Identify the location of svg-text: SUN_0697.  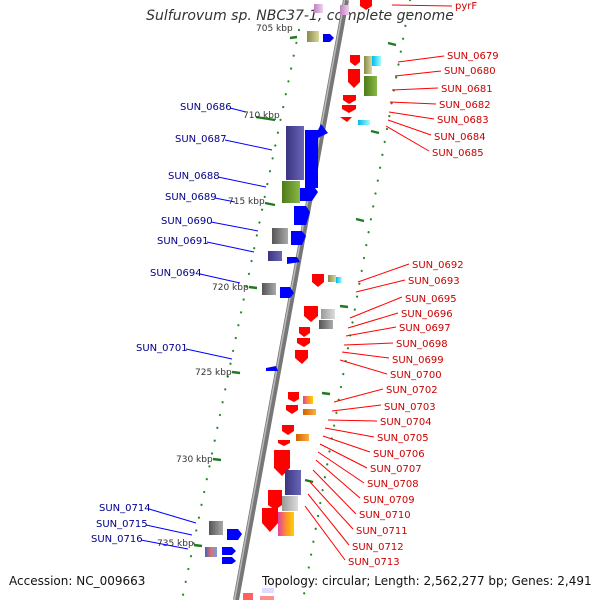
(425, 328).